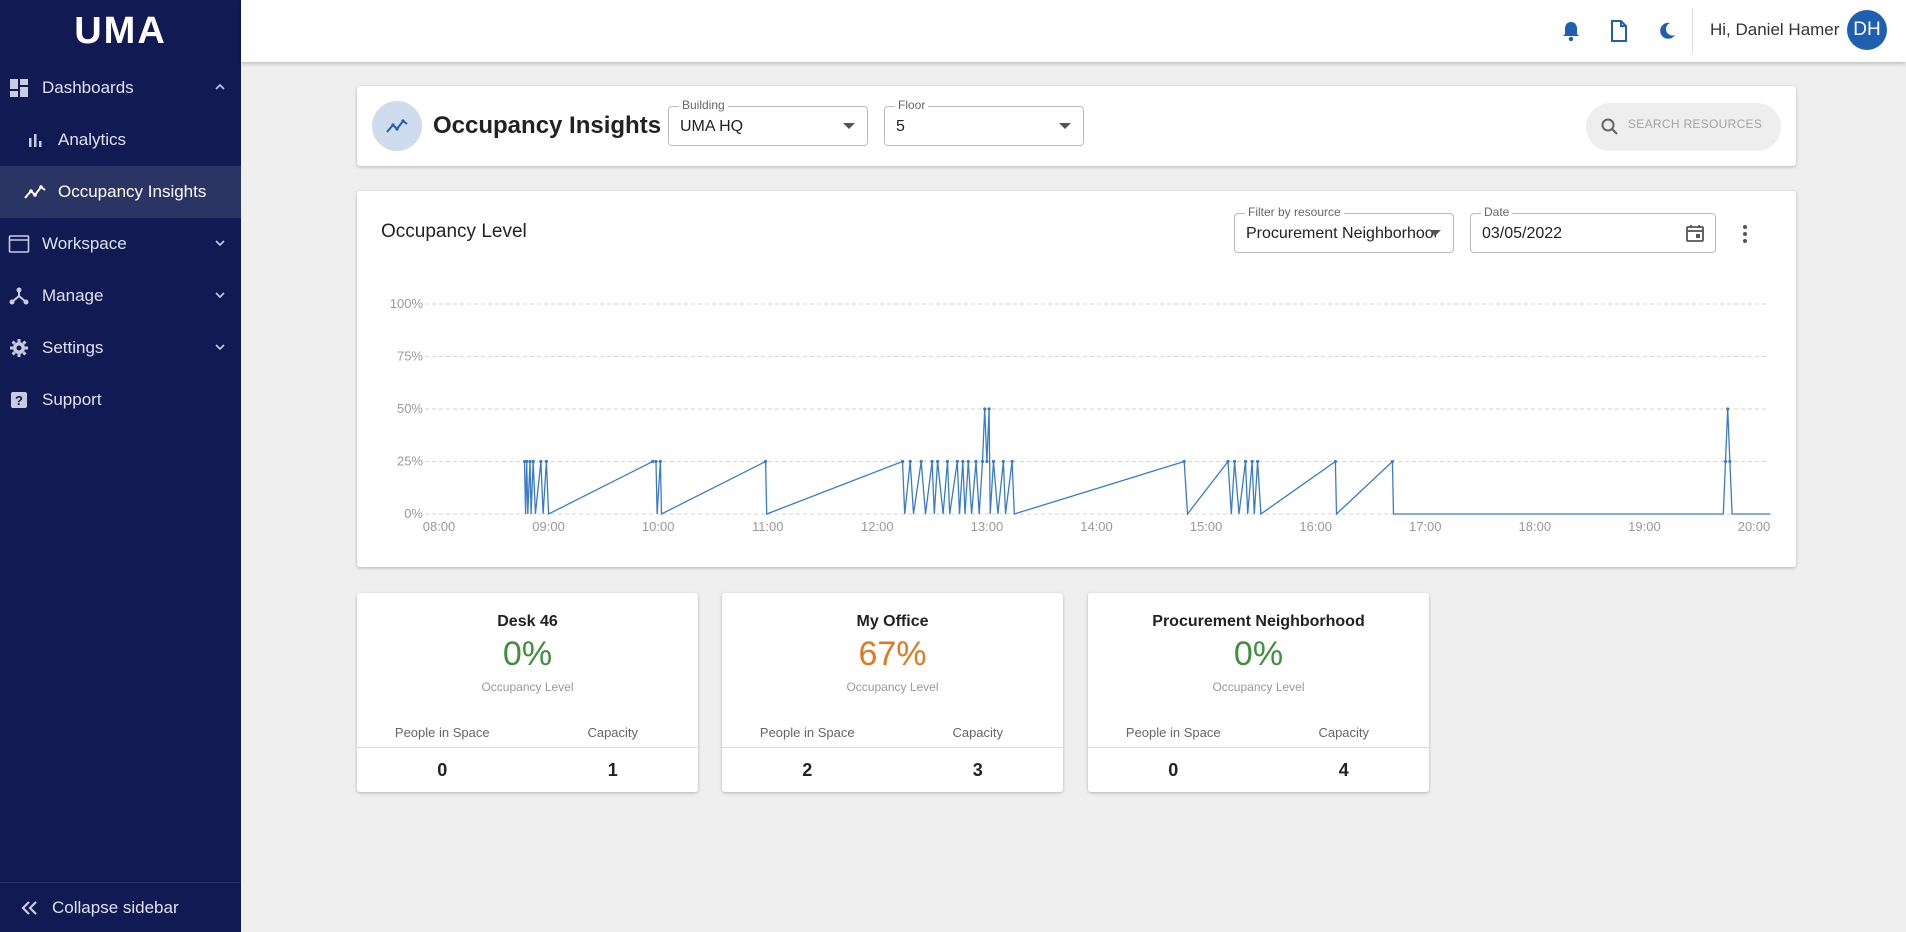 Image resolution: width=1906 pixels, height=932 pixels. I want to click on sidebar-item-label: Settings, so click(73, 347).